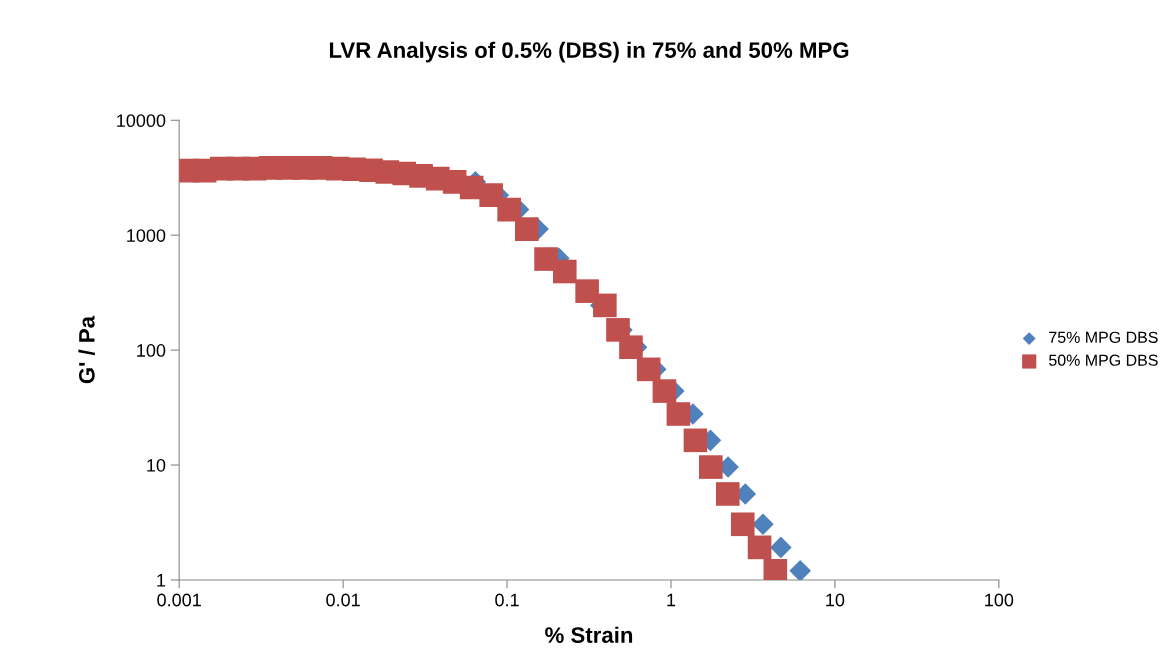 The width and height of the screenshot is (1171, 672). I want to click on x-tick-label: 0.01, so click(343, 600).